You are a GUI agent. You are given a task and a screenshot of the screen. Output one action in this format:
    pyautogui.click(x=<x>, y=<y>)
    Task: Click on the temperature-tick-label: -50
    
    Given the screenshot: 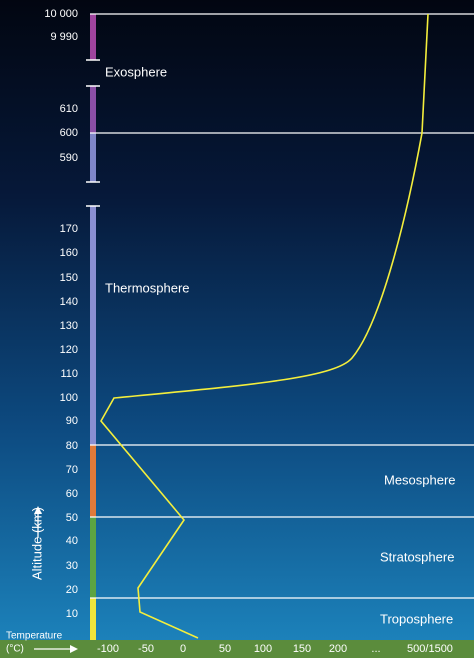 What is the action you would take?
    pyautogui.click(x=146, y=649)
    